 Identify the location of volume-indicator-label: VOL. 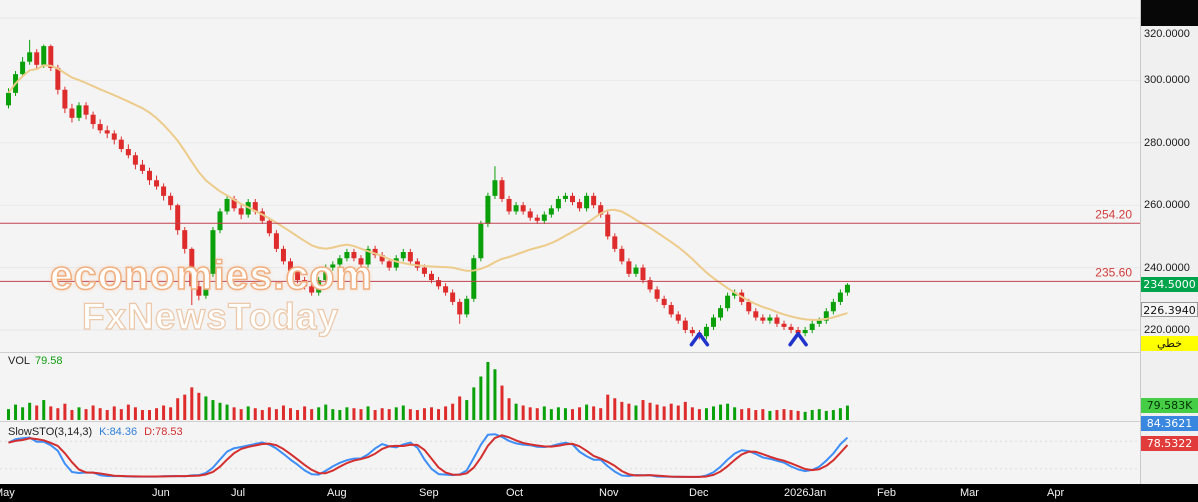
(19, 361).